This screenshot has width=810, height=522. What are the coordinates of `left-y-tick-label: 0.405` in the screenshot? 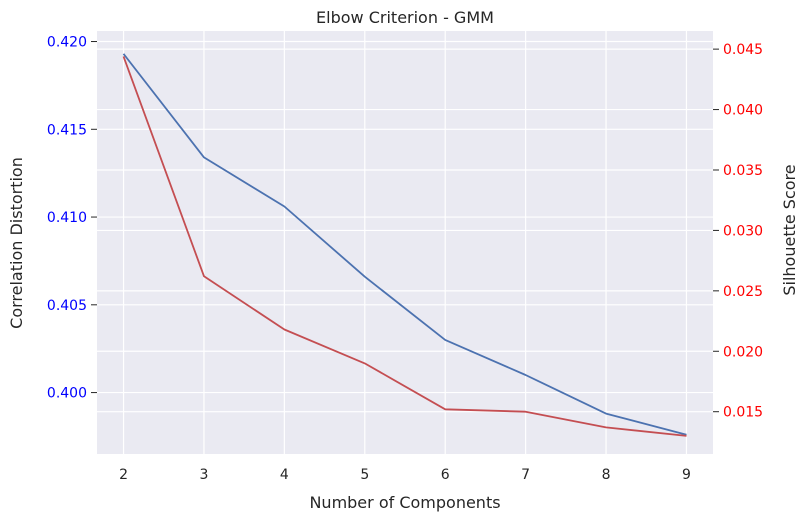 It's located at (67, 306).